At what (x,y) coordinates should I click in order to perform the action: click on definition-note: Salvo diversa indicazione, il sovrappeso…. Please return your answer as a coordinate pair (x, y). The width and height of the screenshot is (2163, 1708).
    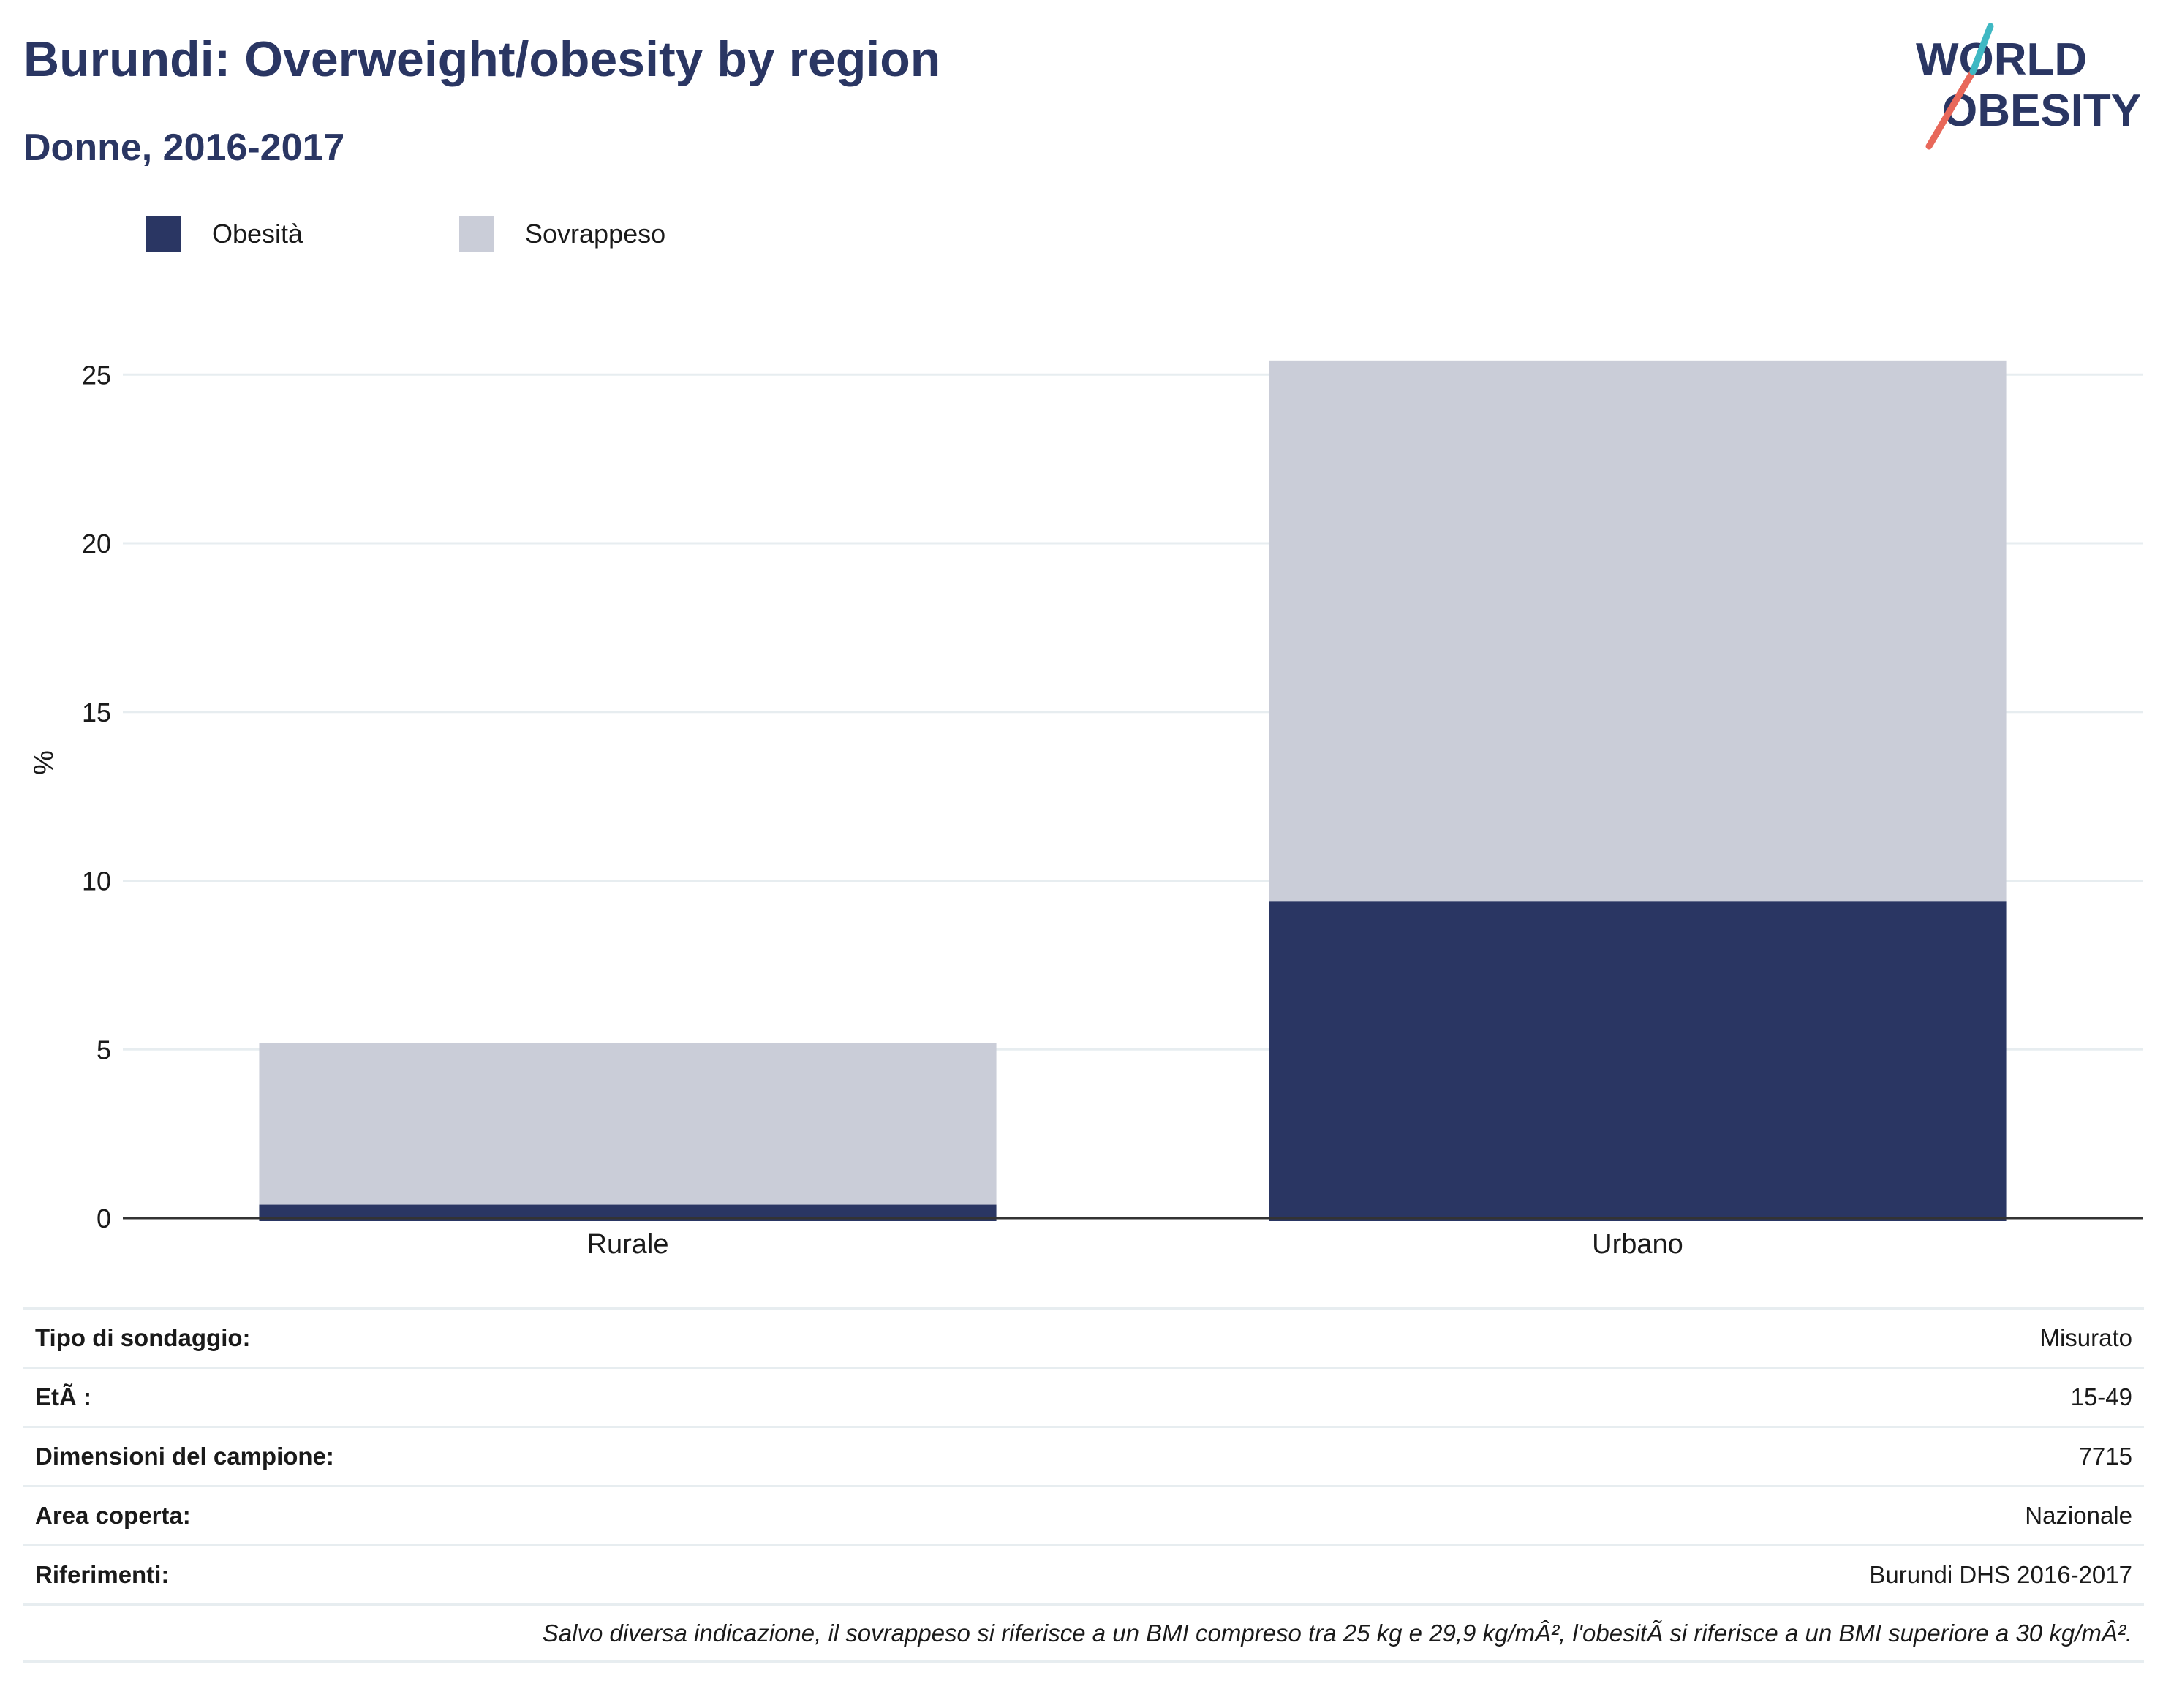
    Looking at the image, I should click on (1084, 1633).